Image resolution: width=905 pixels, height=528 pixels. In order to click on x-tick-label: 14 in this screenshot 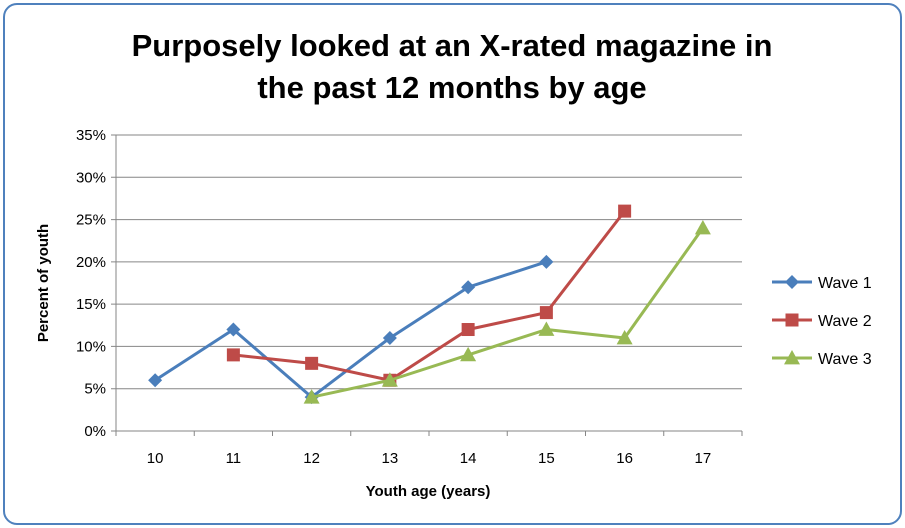, I will do `click(468, 458)`.